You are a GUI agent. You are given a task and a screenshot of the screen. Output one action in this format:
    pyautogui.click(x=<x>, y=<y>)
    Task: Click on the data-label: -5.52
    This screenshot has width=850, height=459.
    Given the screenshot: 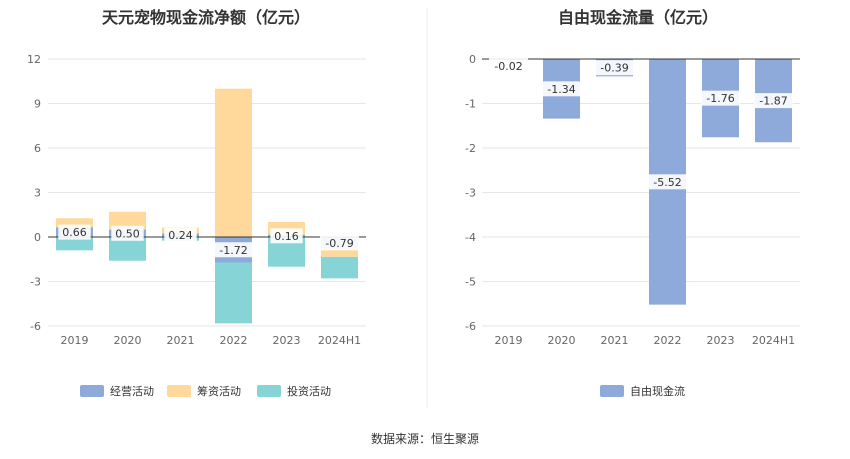 What is the action you would take?
    pyautogui.click(x=667, y=182)
    